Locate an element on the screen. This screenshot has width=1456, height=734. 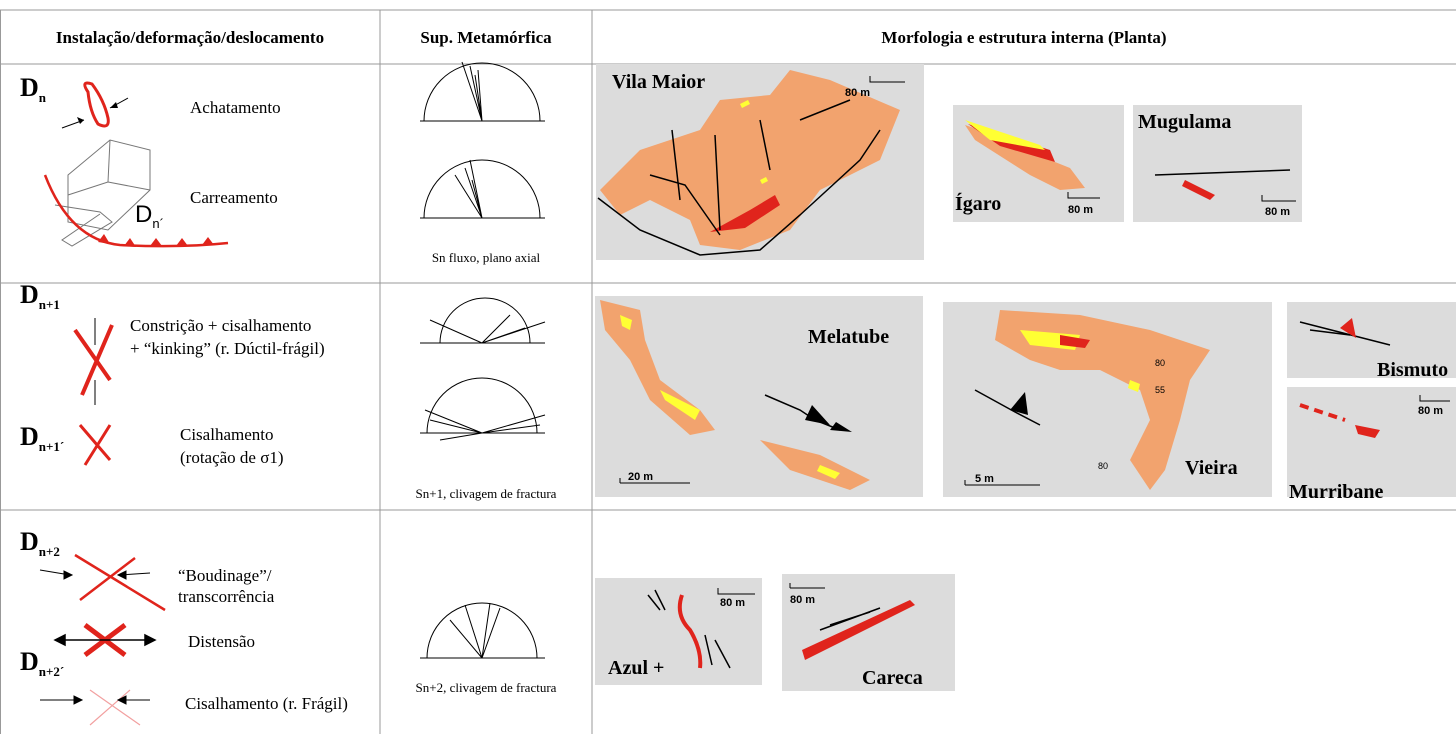
map-name: Bismuto is located at coordinates (1412, 370).